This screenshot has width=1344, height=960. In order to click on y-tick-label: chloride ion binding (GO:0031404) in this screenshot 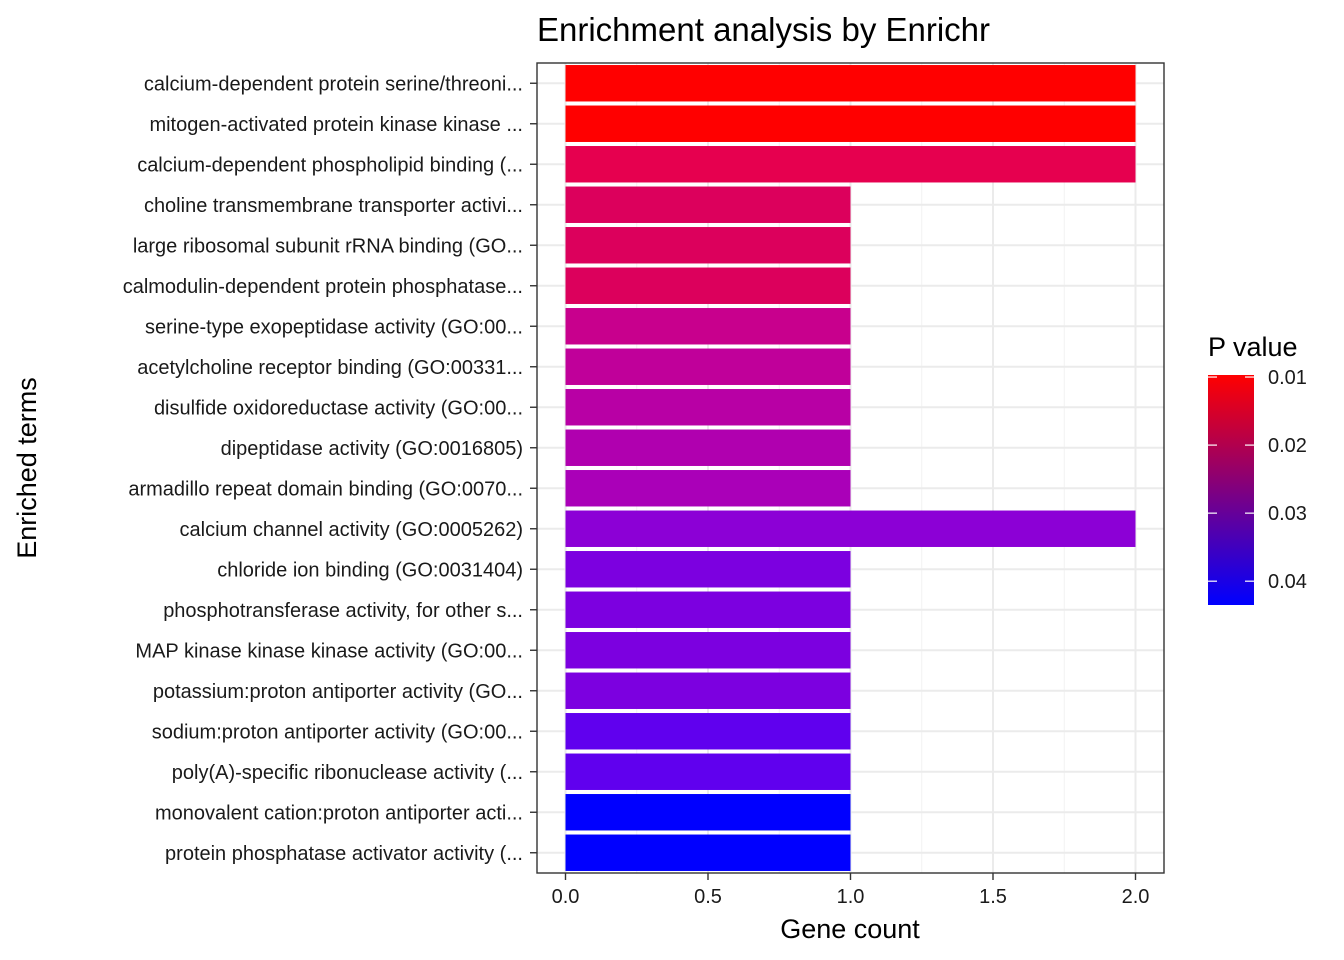, I will do `click(370, 570)`.